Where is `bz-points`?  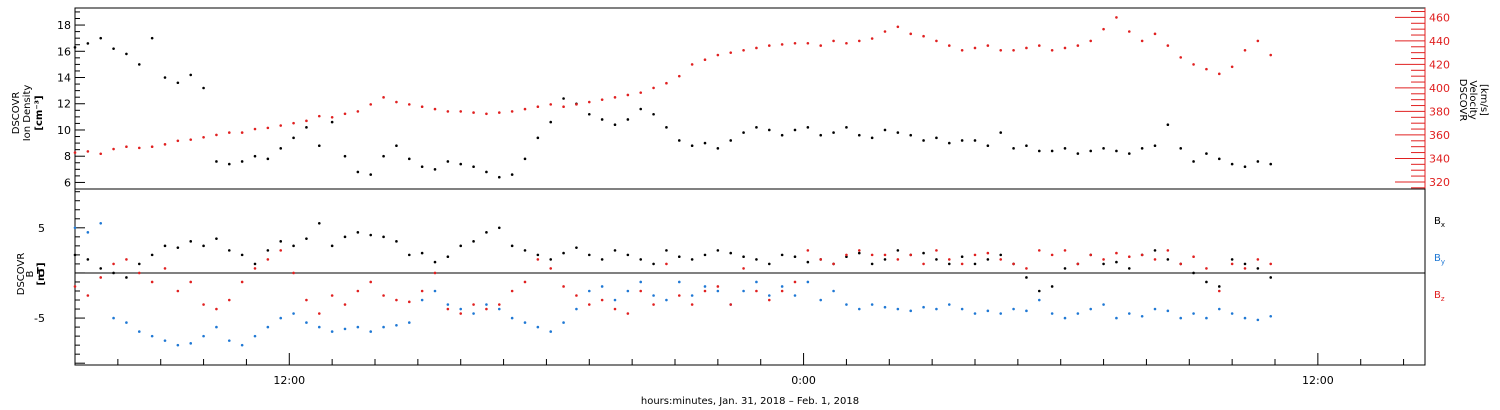 bz-points is located at coordinates (673, 282).